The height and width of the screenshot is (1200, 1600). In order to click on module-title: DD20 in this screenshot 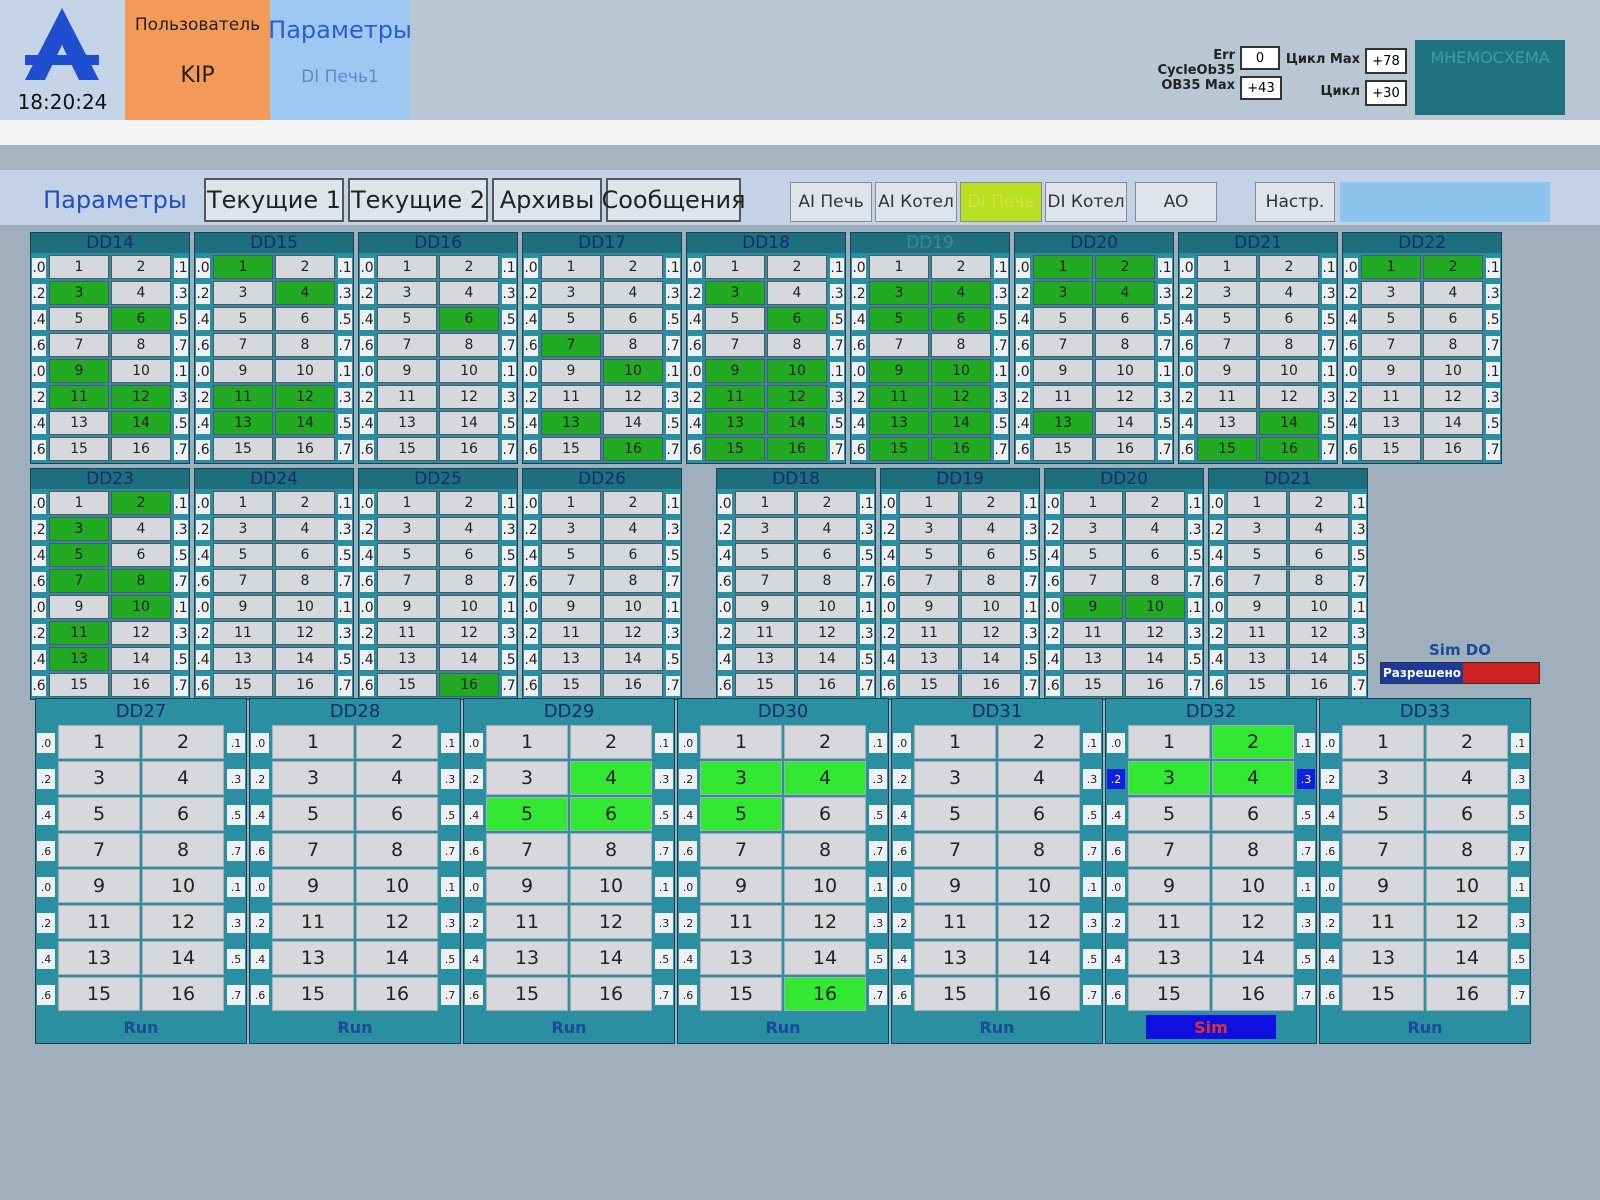, I will do `click(1124, 479)`.